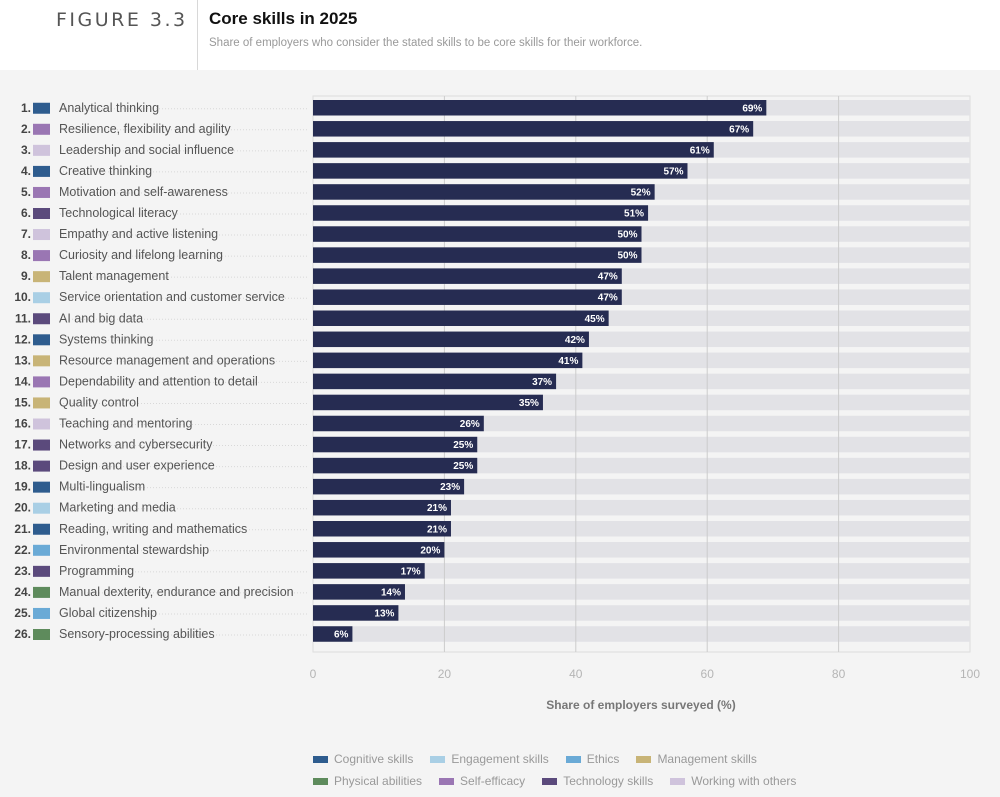 This screenshot has height=797, width=1000. Describe the element at coordinates (22, 613) in the screenshot. I see `rank-label: 25.` at that location.